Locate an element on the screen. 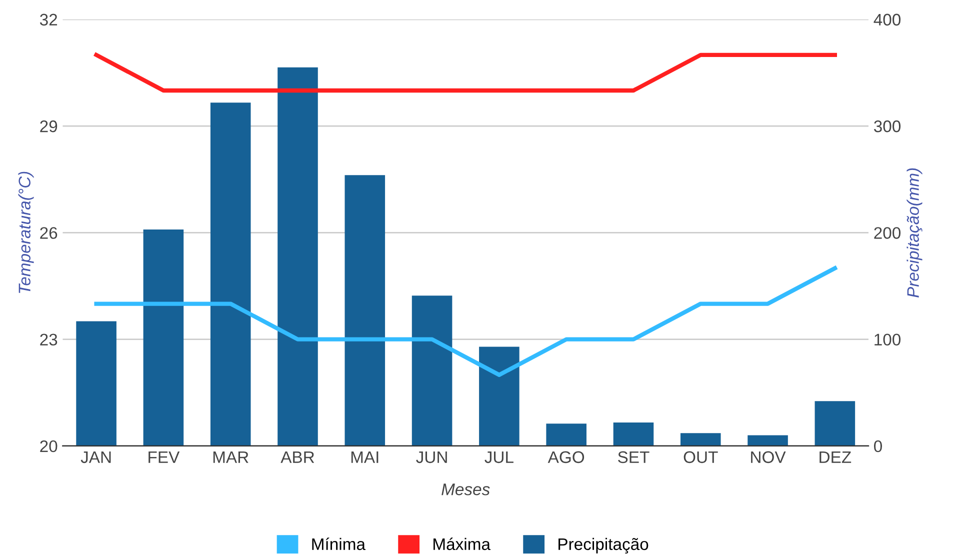 This screenshot has width=965, height=554. legend-label: Precipitação is located at coordinates (603, 546).